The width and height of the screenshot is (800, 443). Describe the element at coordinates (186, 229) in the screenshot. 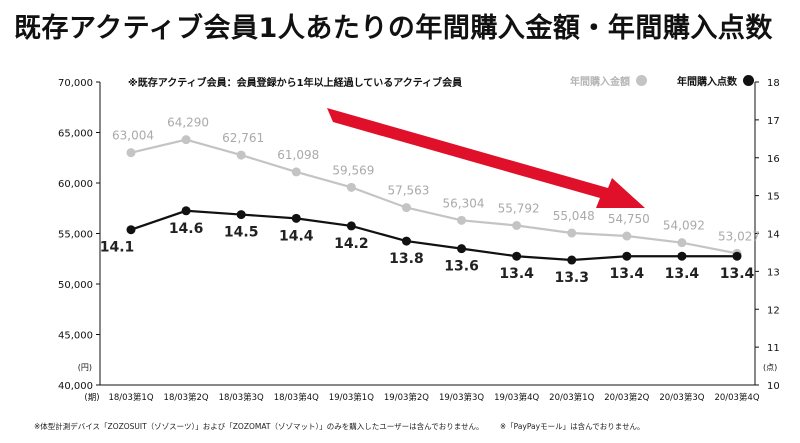

I see `count-data-label: 14.6` at that location.